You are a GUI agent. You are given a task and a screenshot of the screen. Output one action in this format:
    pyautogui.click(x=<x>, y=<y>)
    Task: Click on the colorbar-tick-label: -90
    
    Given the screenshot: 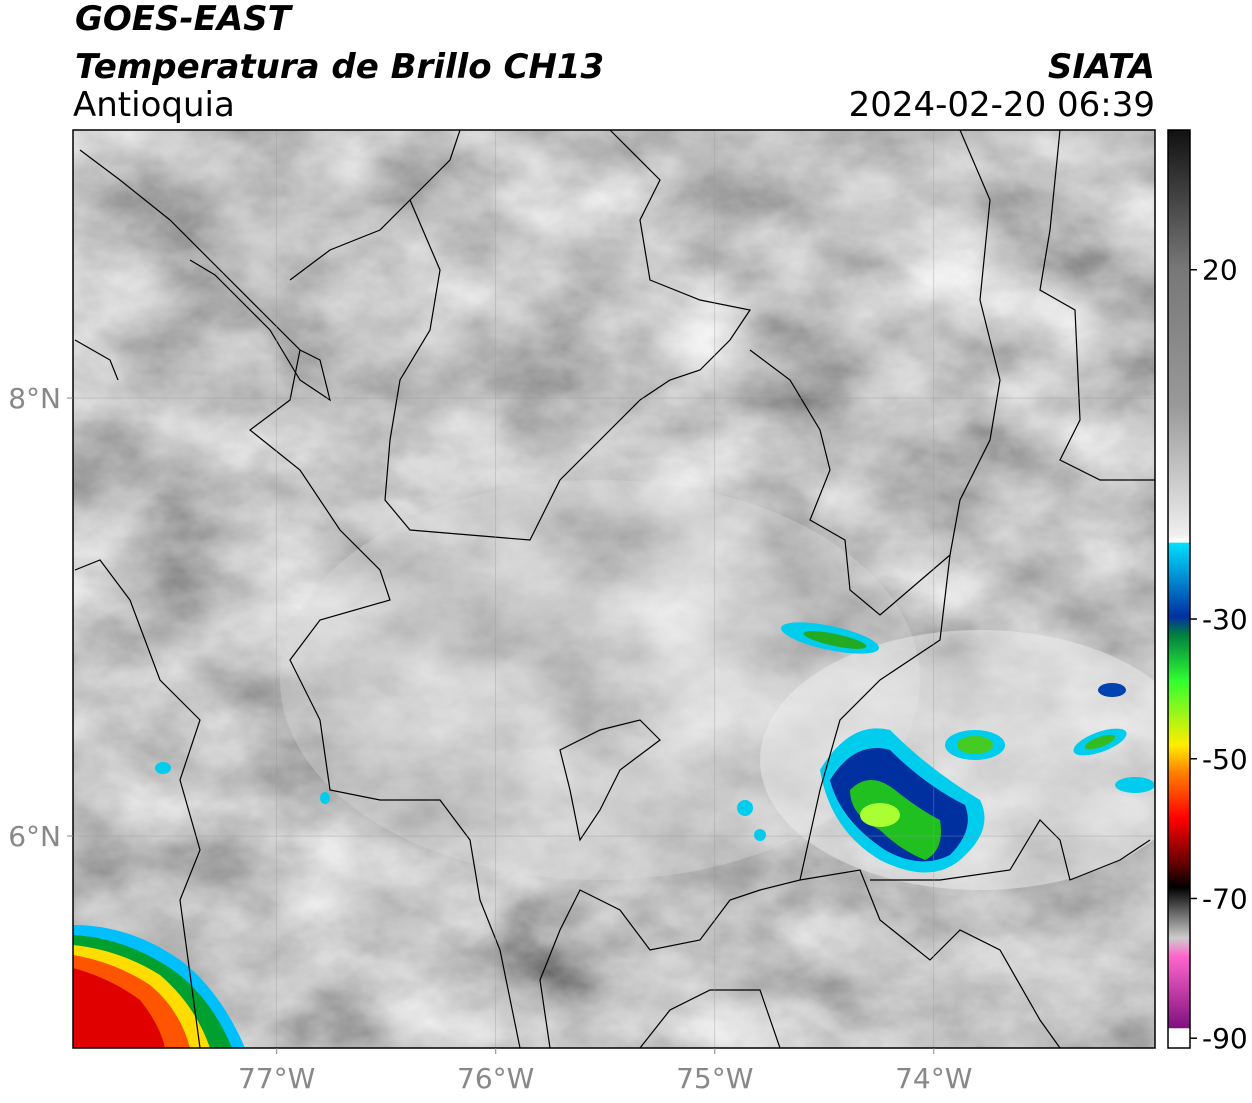 What is the action you would take?
    pyautogui.click(x=1225, y=1038)
    